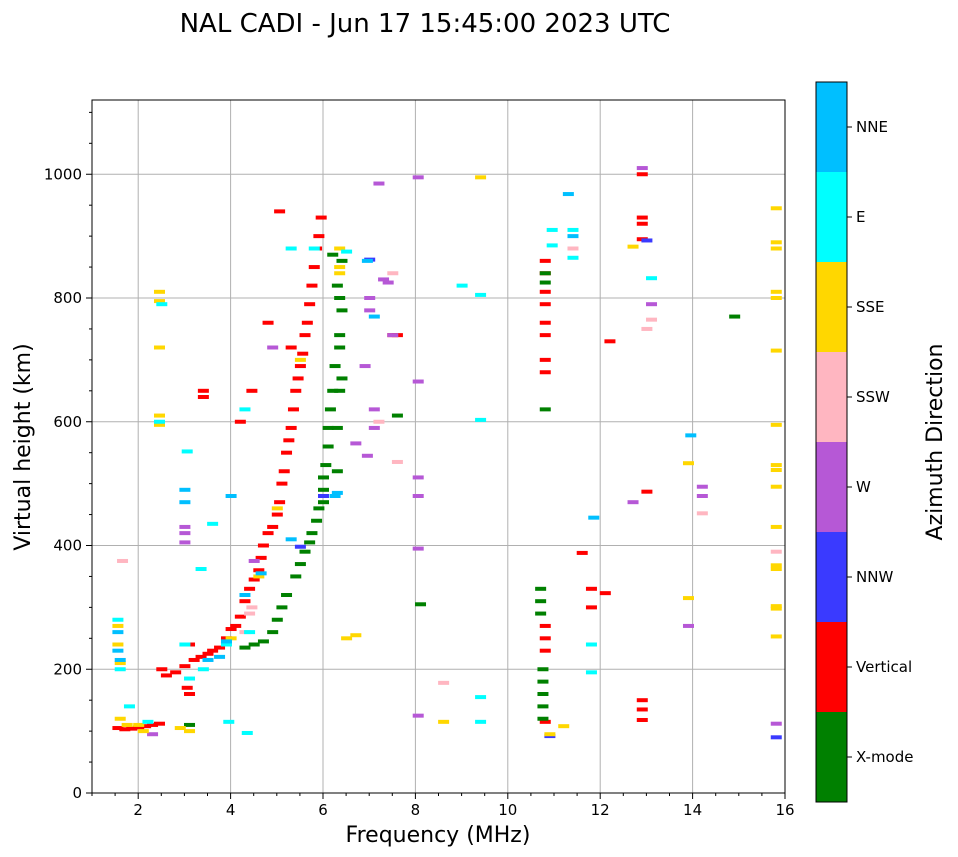 The height and width of the screenshot is (857, 958). Describe the element at coordinates (863, 487) in the screenshot. I see `colorbar-tick-label: W` at that location.